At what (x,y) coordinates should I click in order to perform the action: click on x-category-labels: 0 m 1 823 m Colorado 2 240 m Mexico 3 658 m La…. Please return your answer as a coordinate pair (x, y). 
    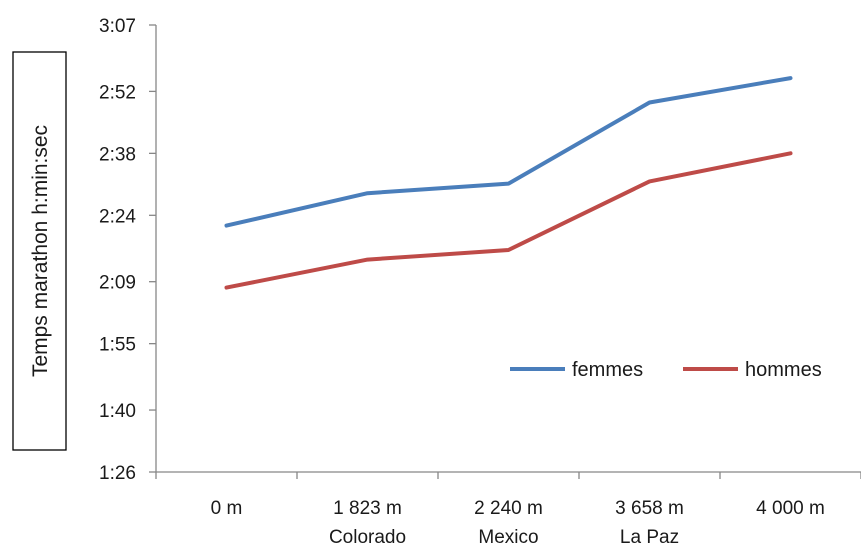
    Looking at the image, I should click on (508, 510).